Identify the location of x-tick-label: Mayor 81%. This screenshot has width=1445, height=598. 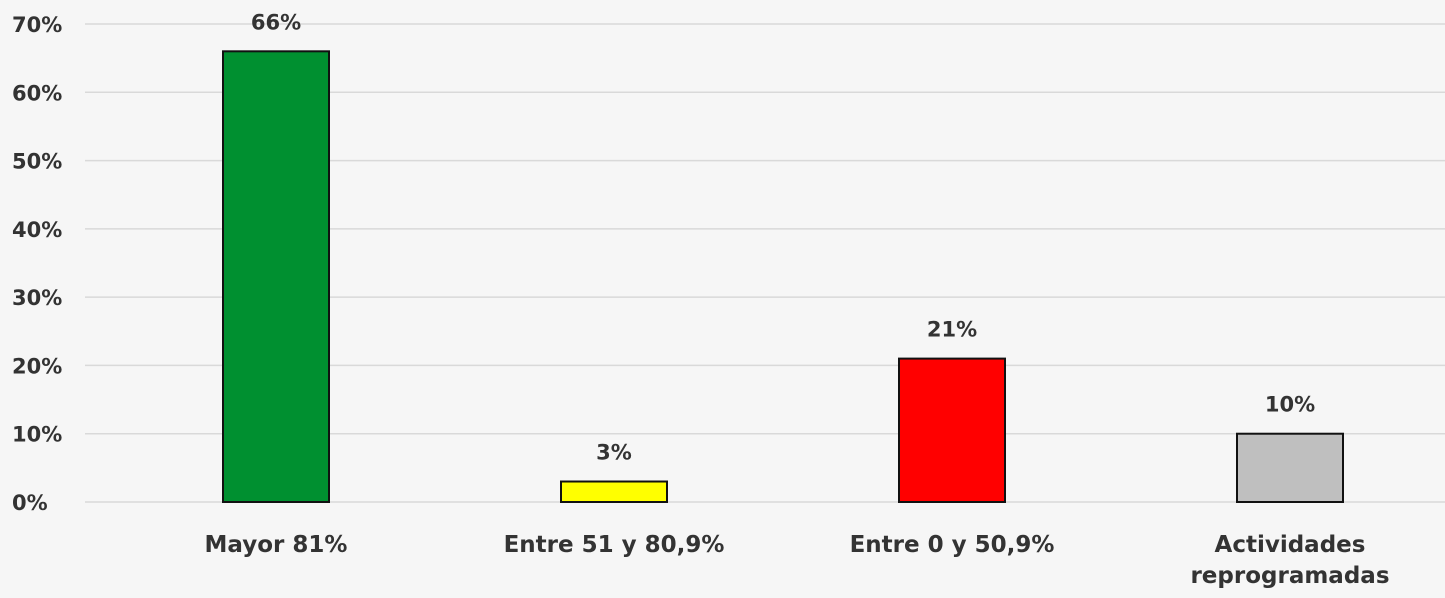
(276, 545).